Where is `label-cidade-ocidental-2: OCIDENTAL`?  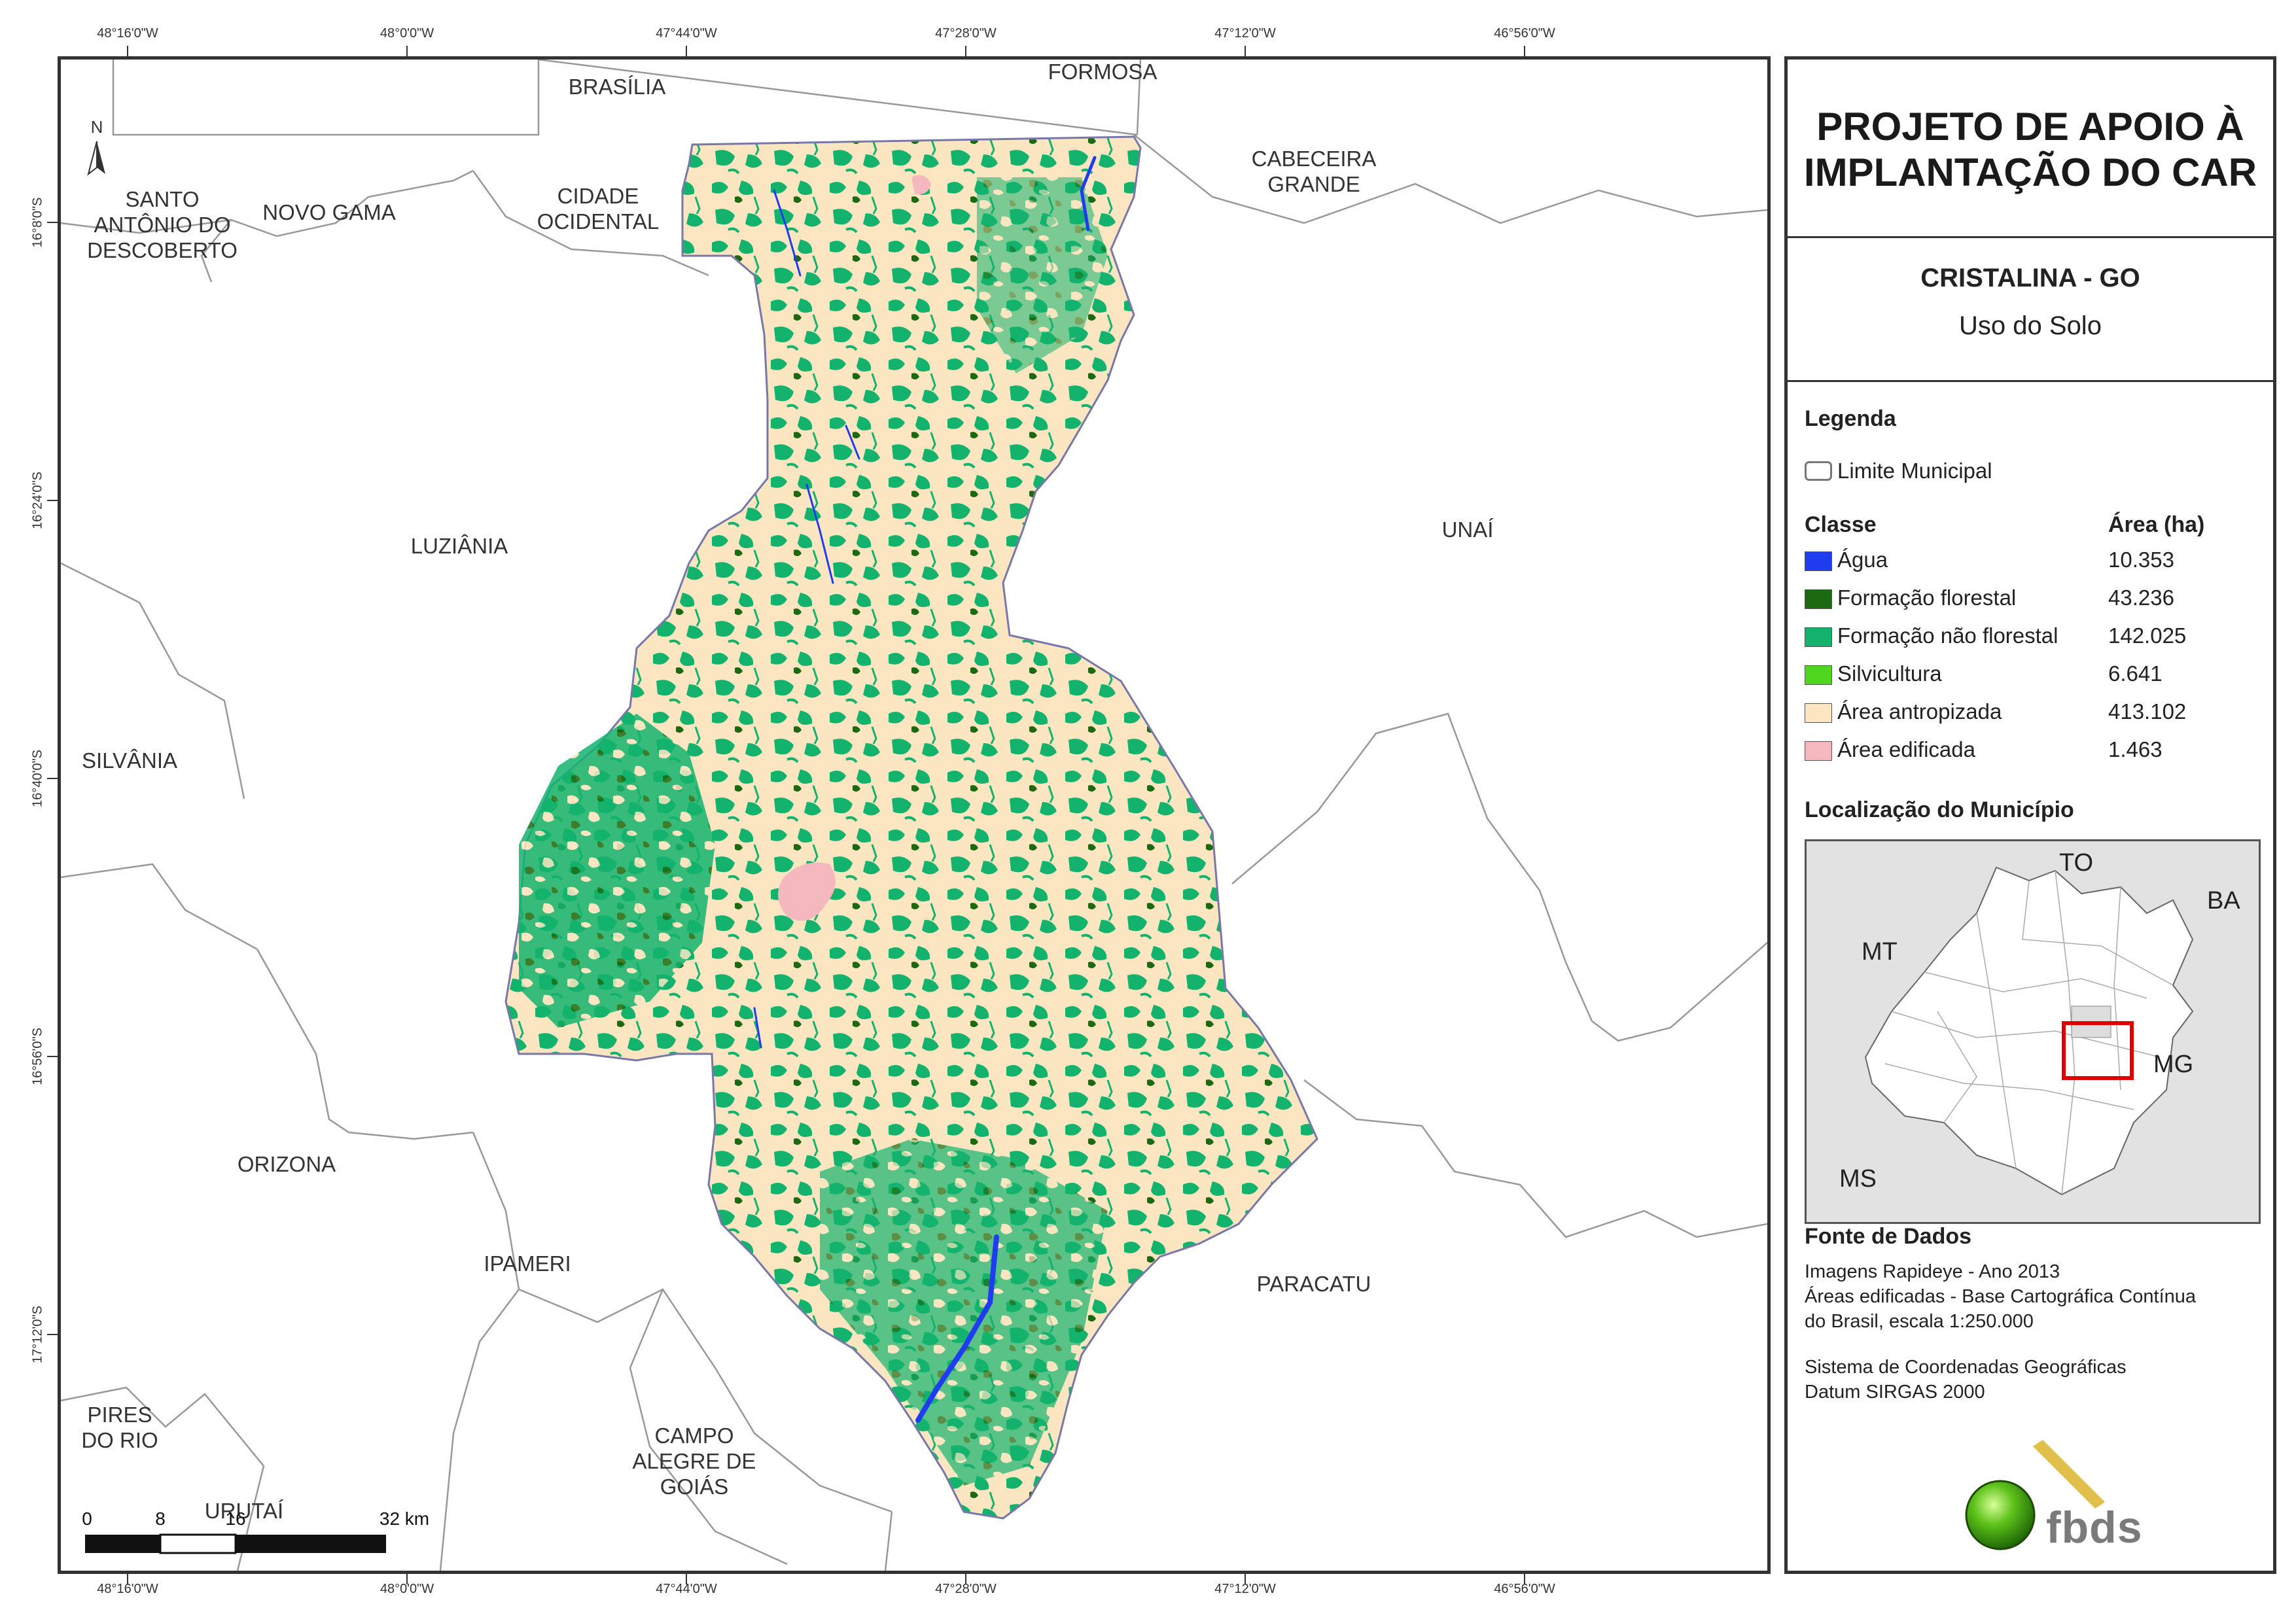 label-cidade-ocidental-2: OCIDENTAL is located at coordinates (598, 222).